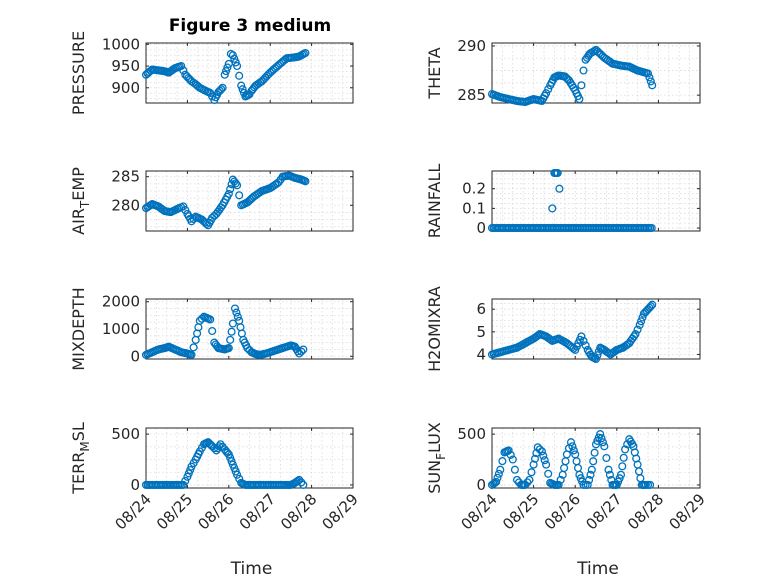  I want to click on y-tick-label: 285, so click(125, 177).